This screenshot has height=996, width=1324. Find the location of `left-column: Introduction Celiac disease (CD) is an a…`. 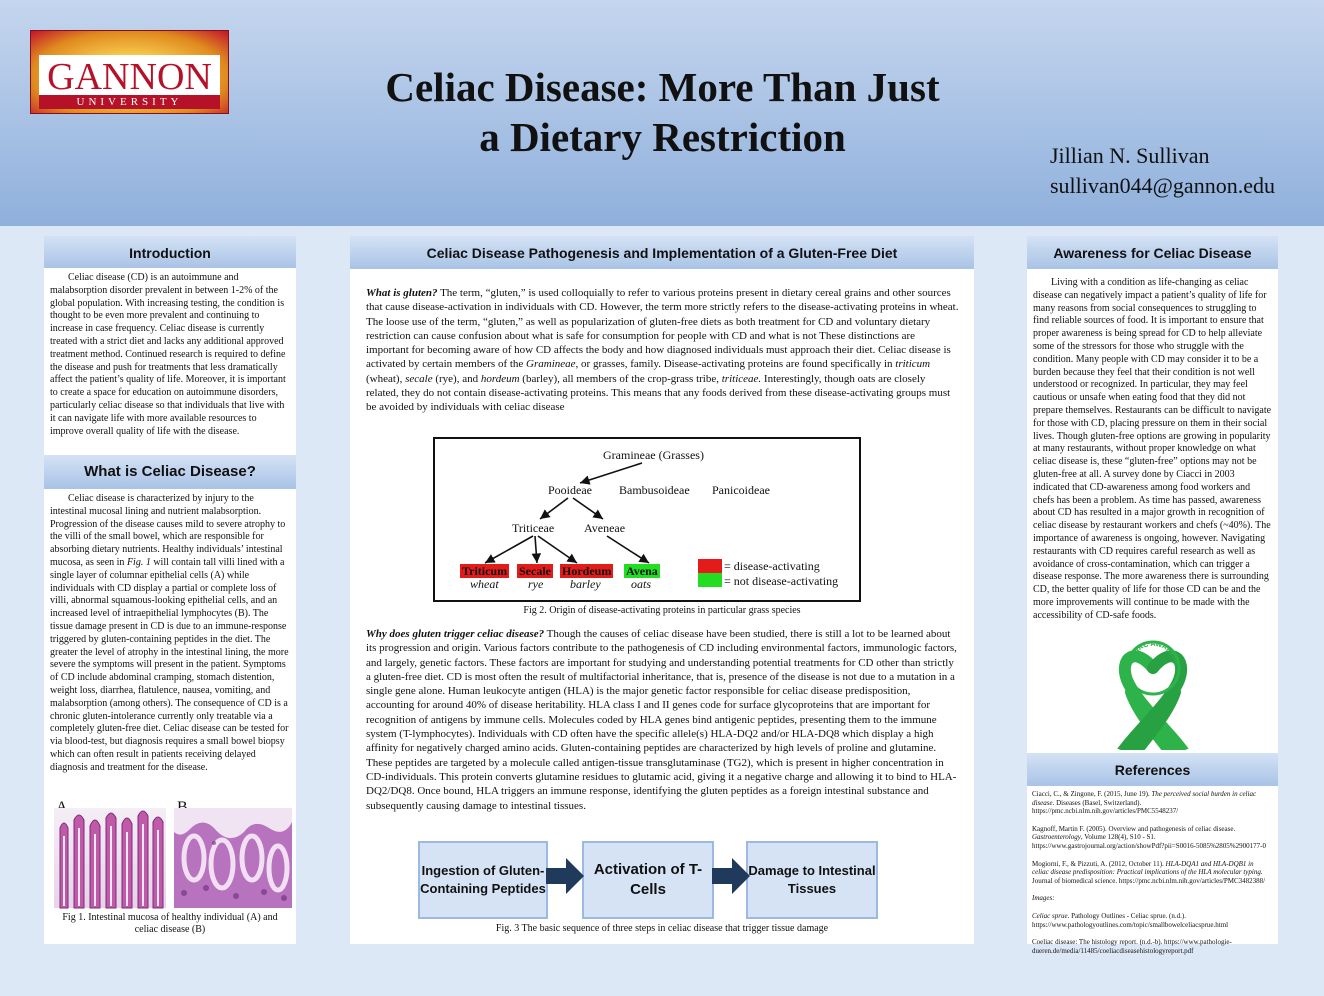

left-column: Introduction Celiac disease (CD) is an a… is located at coordinates (170, 590).